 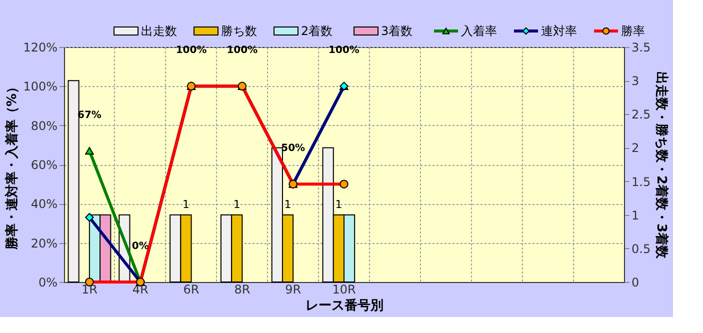 What do you see at coordinates (293, 289) in the screenshot?
I see `x-tick-label: 9R` at bounding box center [293, 289].